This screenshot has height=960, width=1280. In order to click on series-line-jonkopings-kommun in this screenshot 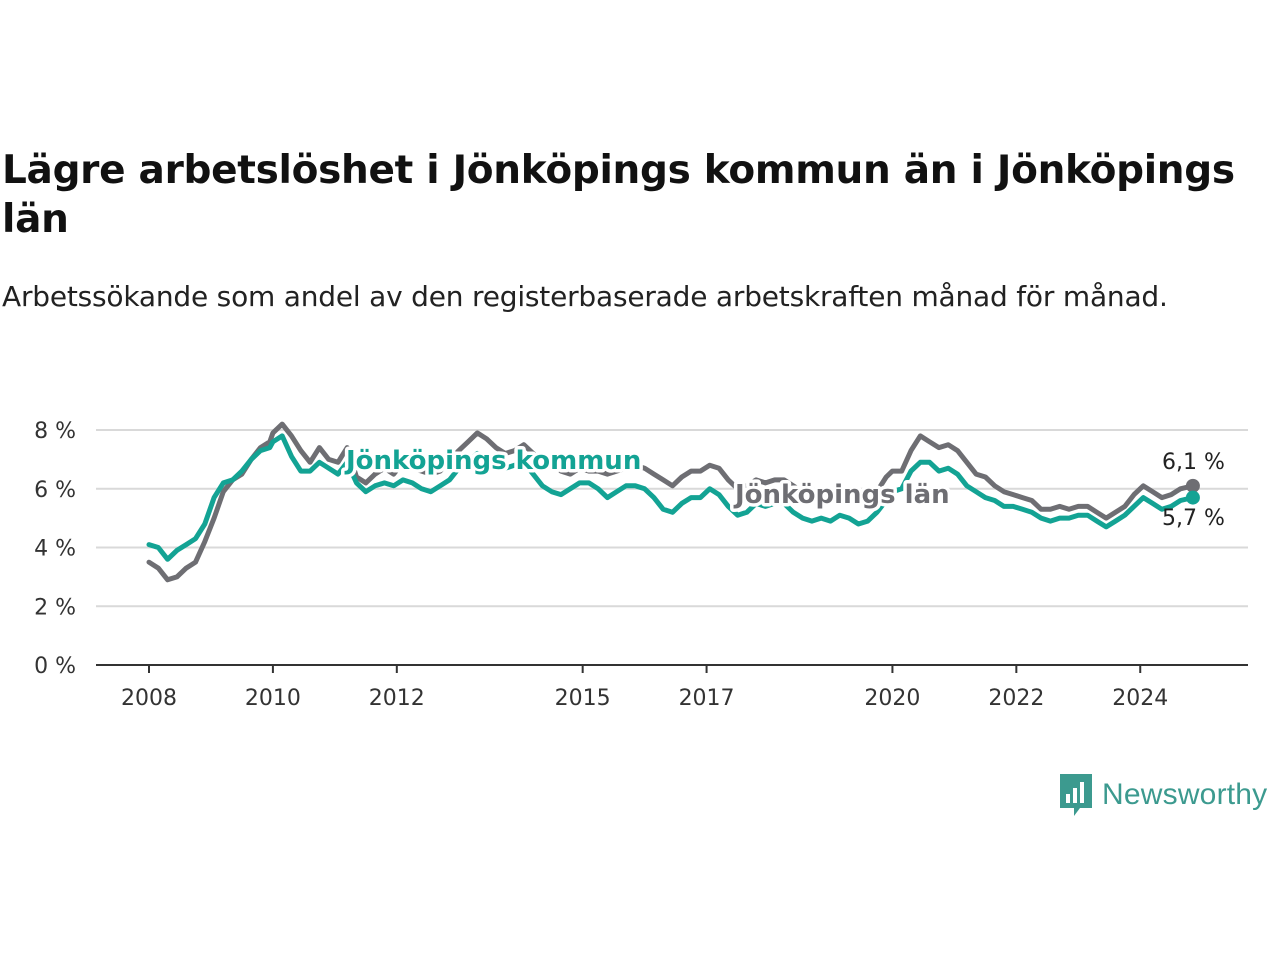, I will do `click(671, 497)`.